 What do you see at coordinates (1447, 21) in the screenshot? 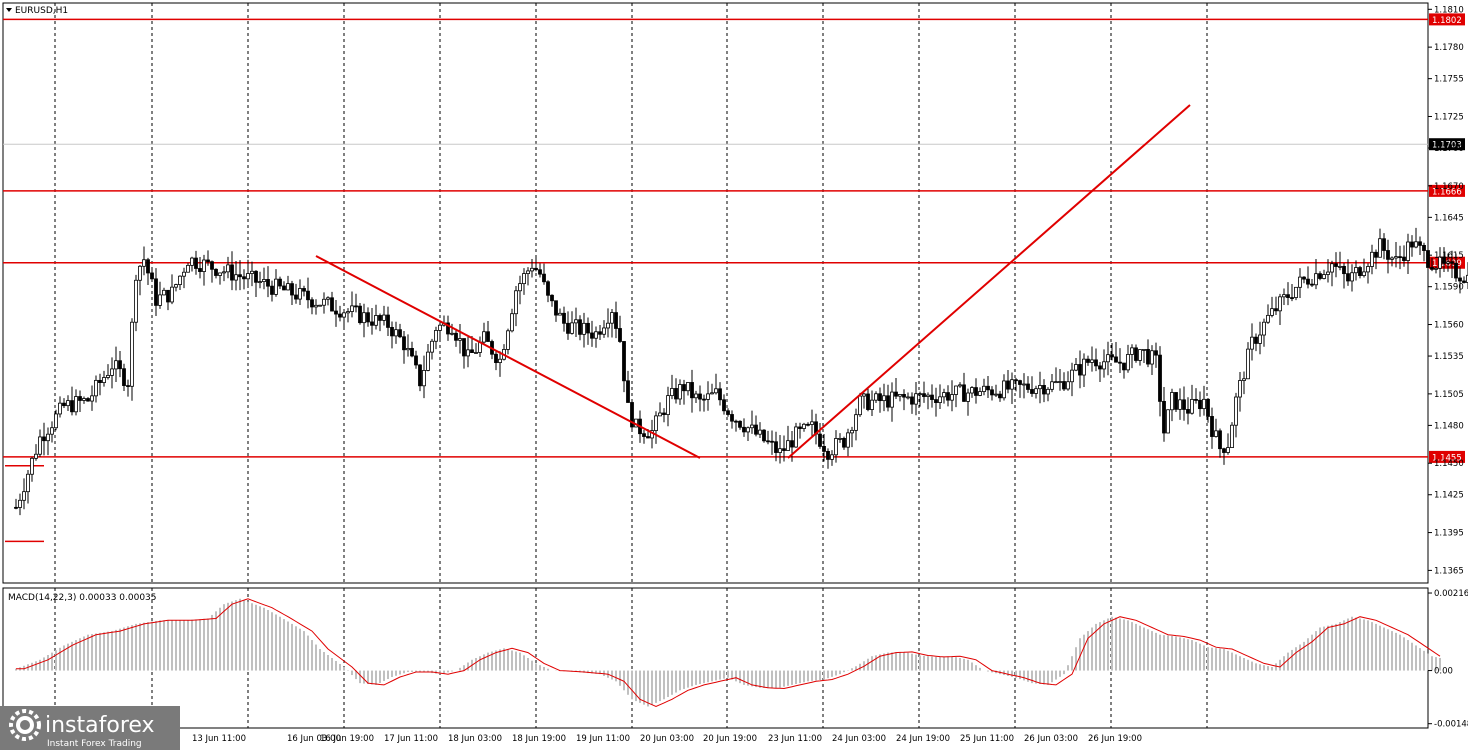
I see `level-tag-label: 1.1802` at bounding box center [1447, 21].